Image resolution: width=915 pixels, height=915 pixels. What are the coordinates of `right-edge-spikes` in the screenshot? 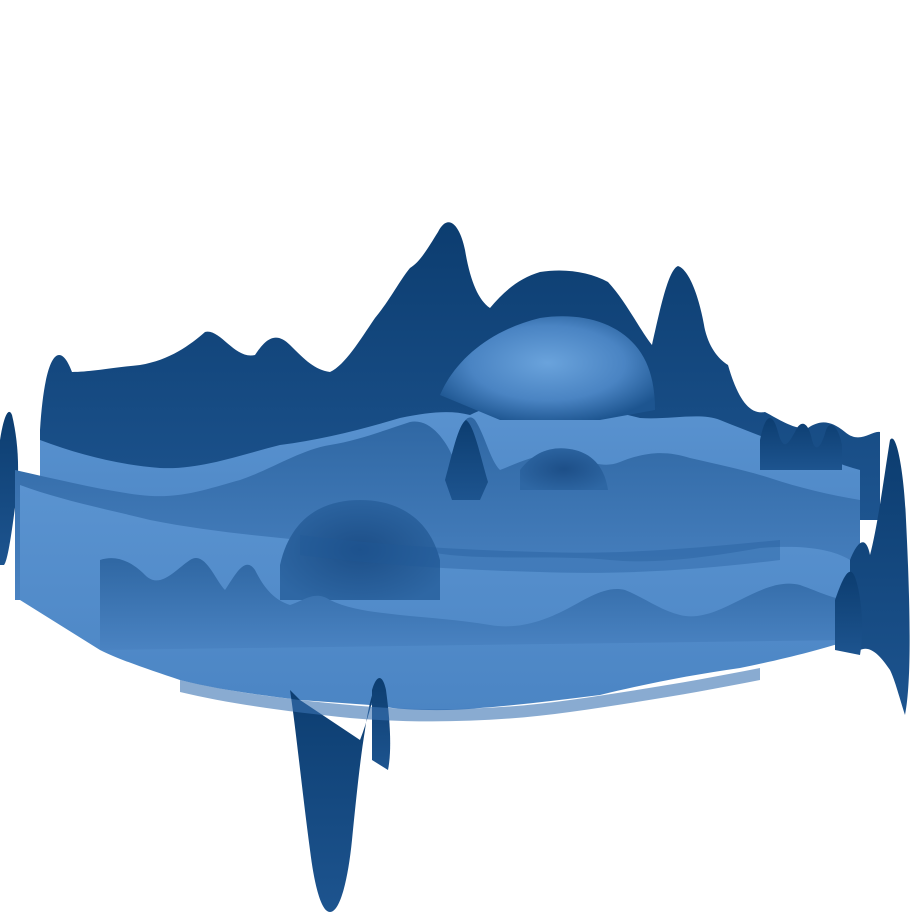 It's located at (880, 576).